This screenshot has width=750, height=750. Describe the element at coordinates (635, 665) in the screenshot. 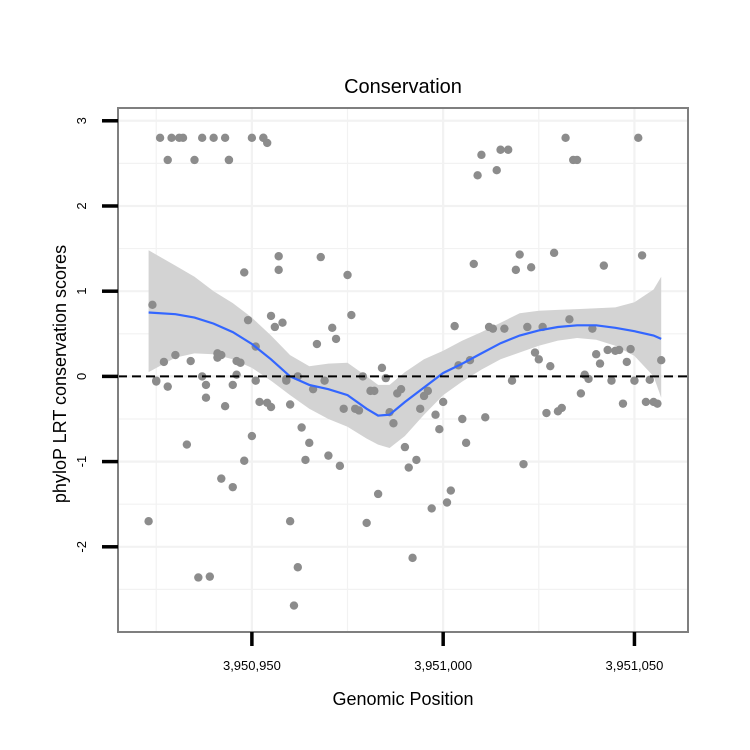

I see `x-tick-label: 3,951,050` at that location.